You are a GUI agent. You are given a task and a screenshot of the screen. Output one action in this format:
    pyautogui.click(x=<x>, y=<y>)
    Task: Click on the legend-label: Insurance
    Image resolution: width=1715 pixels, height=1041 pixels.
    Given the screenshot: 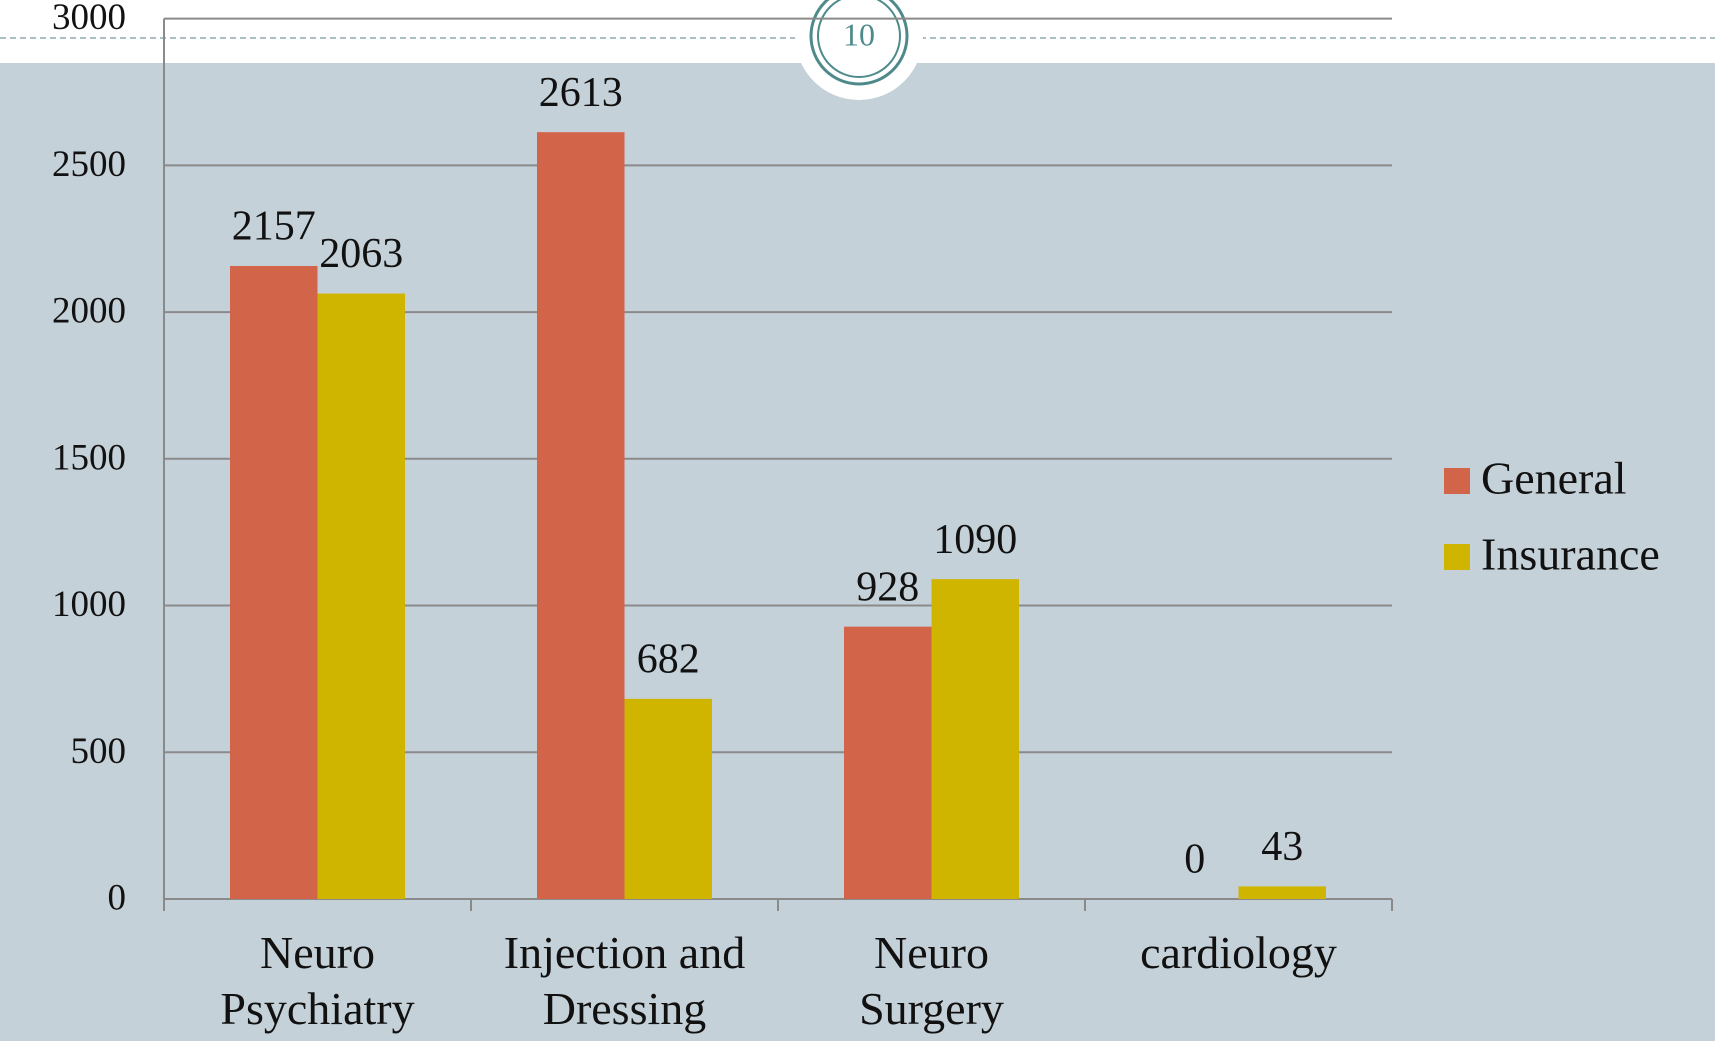 What is the action you would take?
    pyautogui.click(x=1570, y=554)
    